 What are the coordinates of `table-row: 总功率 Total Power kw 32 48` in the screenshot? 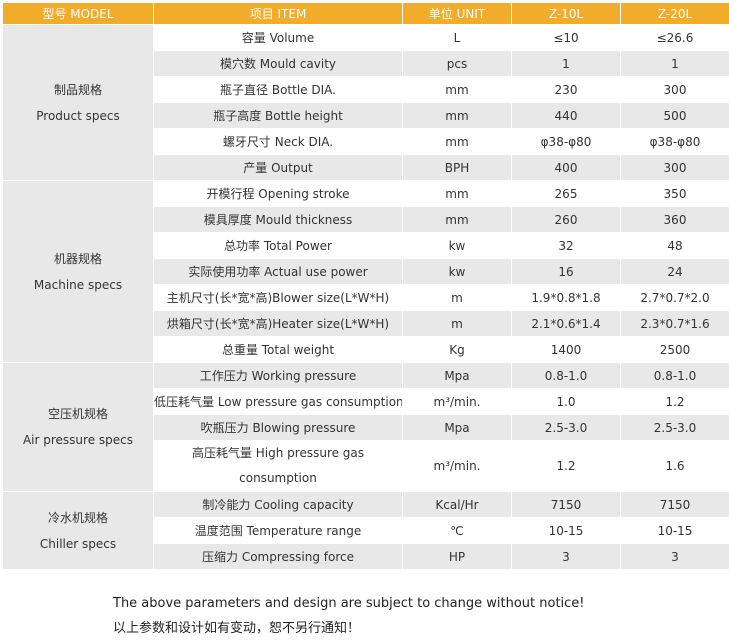 It's located at (366, 245).